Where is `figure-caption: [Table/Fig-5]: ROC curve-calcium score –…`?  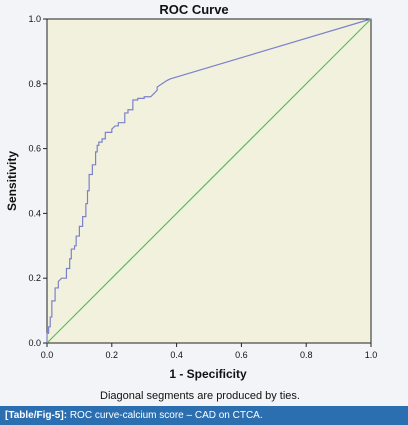
figure-caption: [Table/Fig-5]: ROC curve-calcium score –… is located at coordinates (204, 415).